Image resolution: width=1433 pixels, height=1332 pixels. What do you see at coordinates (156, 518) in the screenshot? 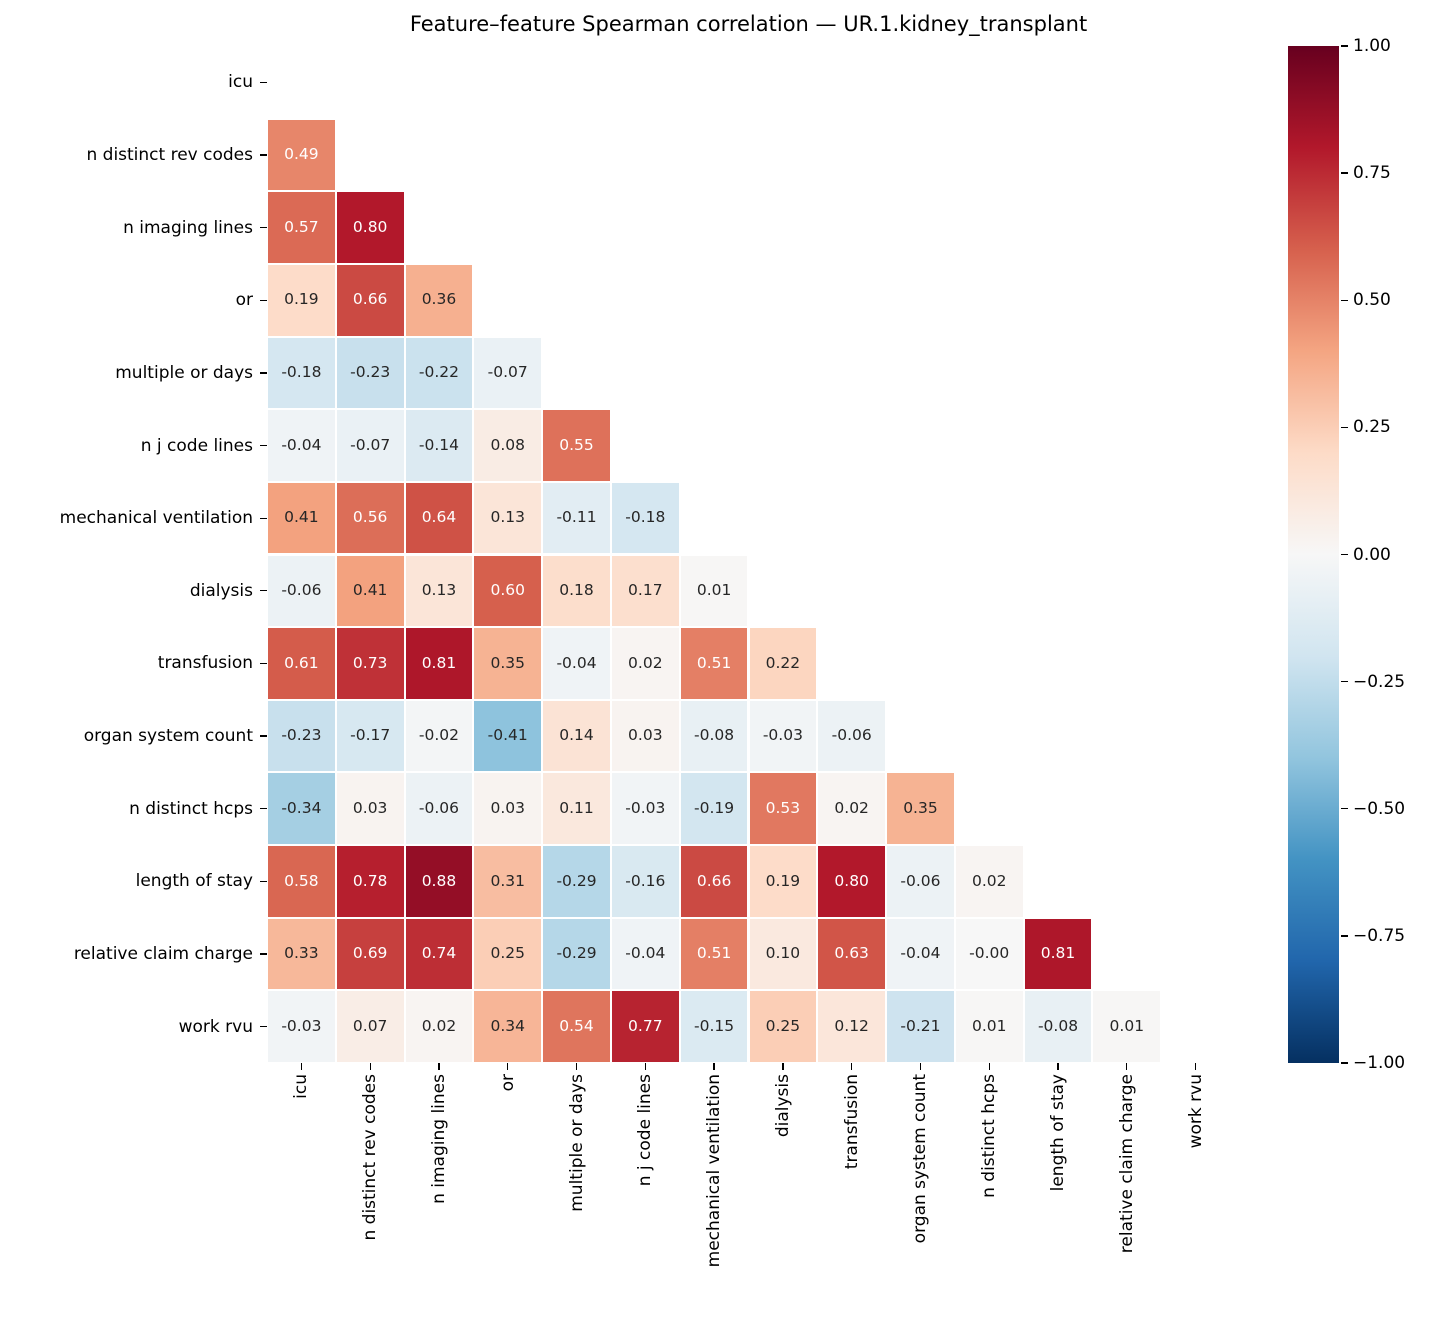
I see `row-label: mechanical ventilation` at bounding box center [156, 518].